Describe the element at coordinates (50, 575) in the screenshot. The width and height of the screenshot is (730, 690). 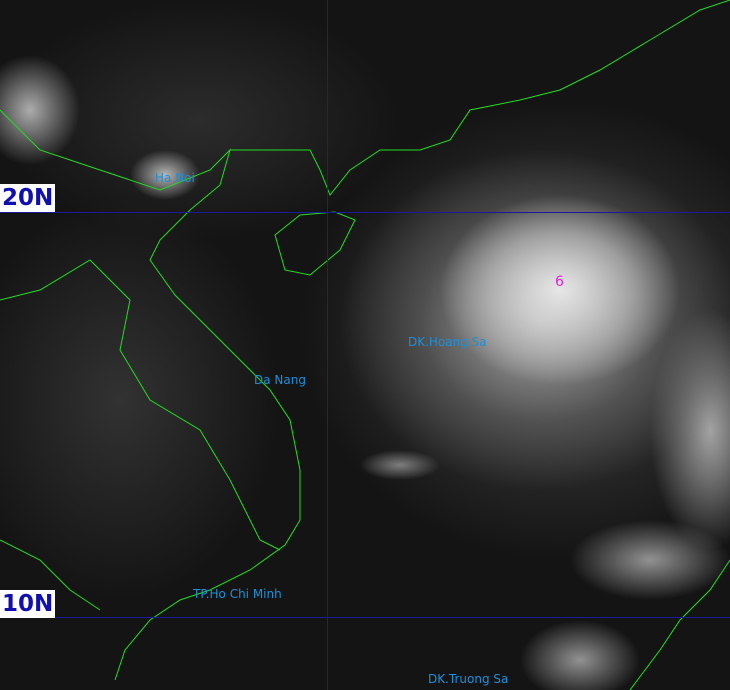
I see `coastline-cambodia` at that location.